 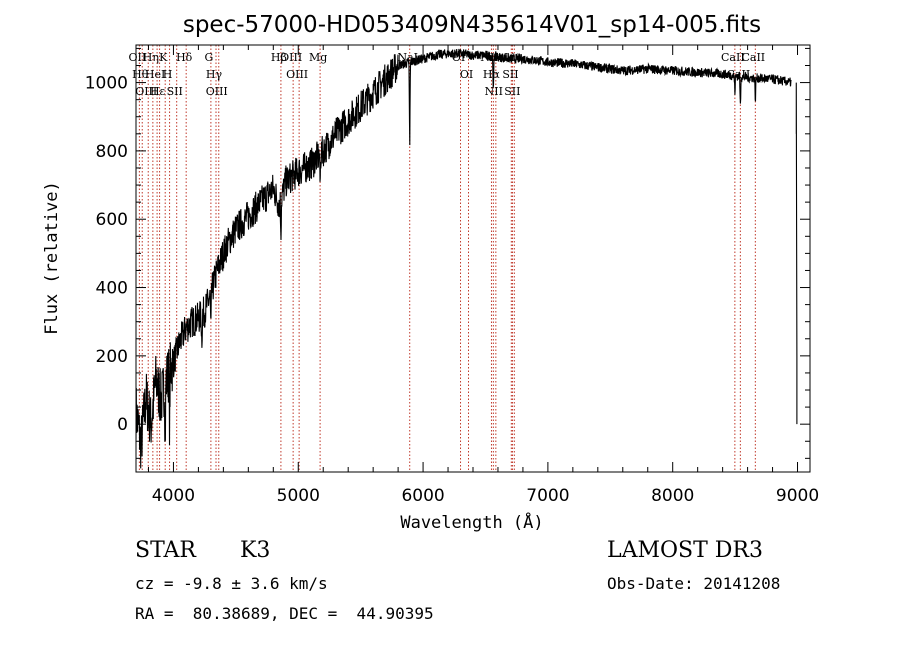 I want to click on x-tick-label-5: 9000, so click(x=797, y=496).